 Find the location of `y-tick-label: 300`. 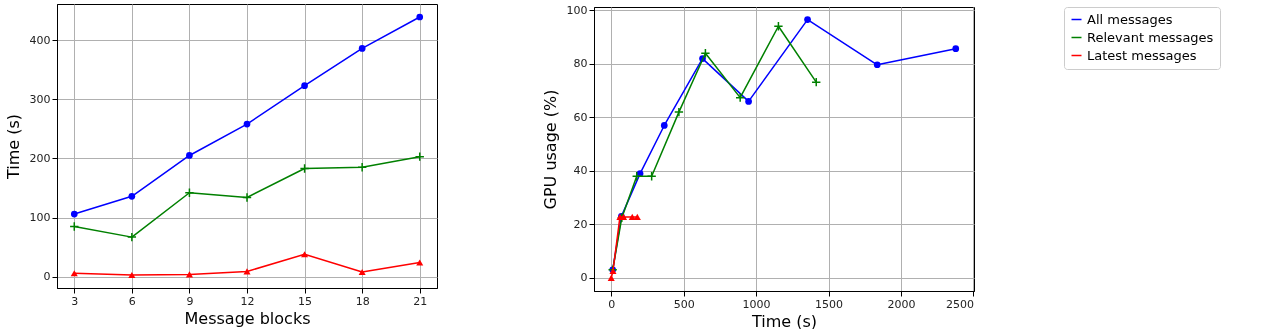

y-tick-label: 300 is located at coordinates (40, 99).